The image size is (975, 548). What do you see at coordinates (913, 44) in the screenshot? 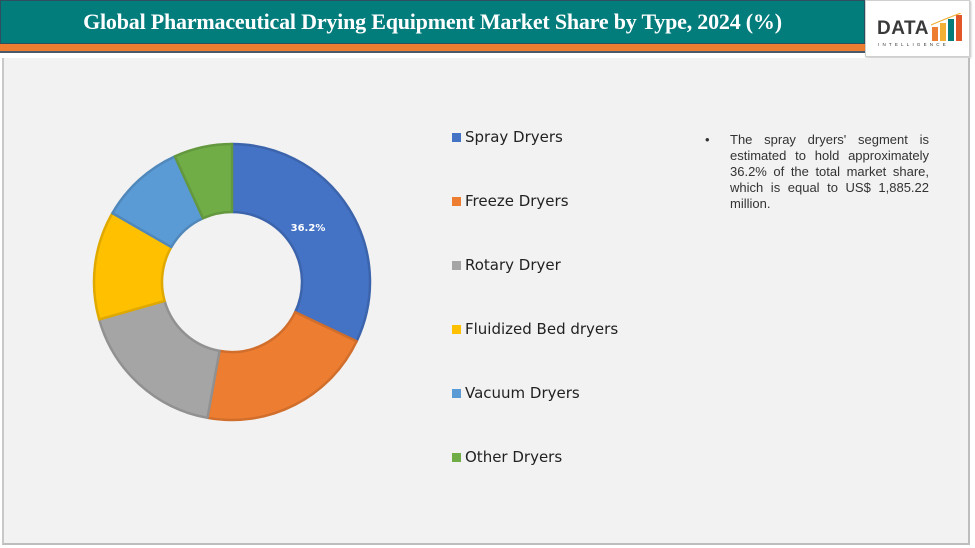
I see `logo-subtext: INTELLIGENCE` at bounding box center [913, 44].